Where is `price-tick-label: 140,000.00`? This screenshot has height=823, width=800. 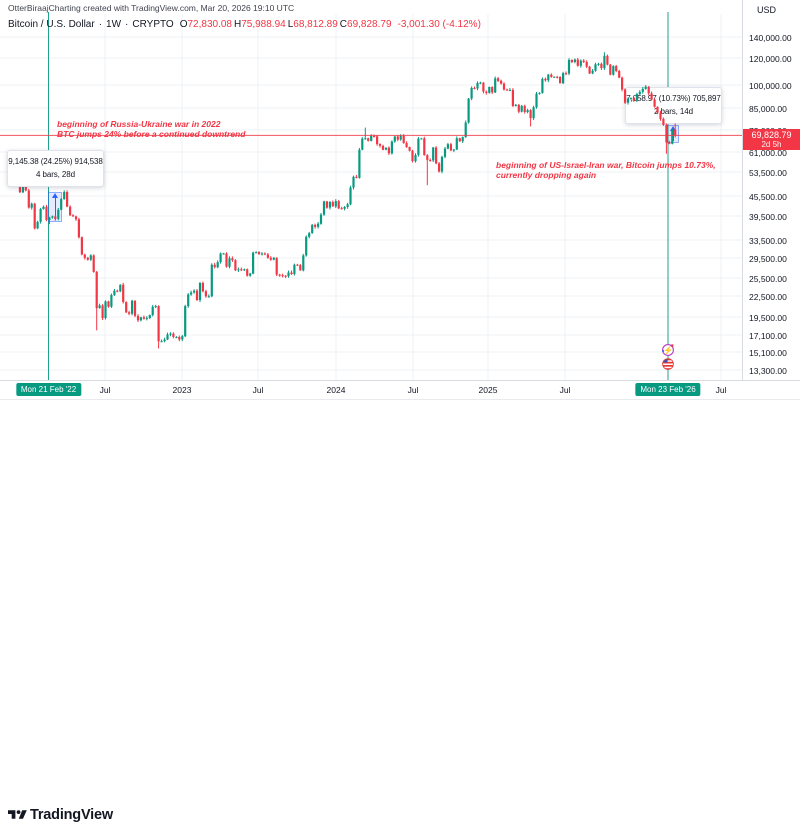 price-tick-label: 140,000.00 is located at coordinates (770, 37).